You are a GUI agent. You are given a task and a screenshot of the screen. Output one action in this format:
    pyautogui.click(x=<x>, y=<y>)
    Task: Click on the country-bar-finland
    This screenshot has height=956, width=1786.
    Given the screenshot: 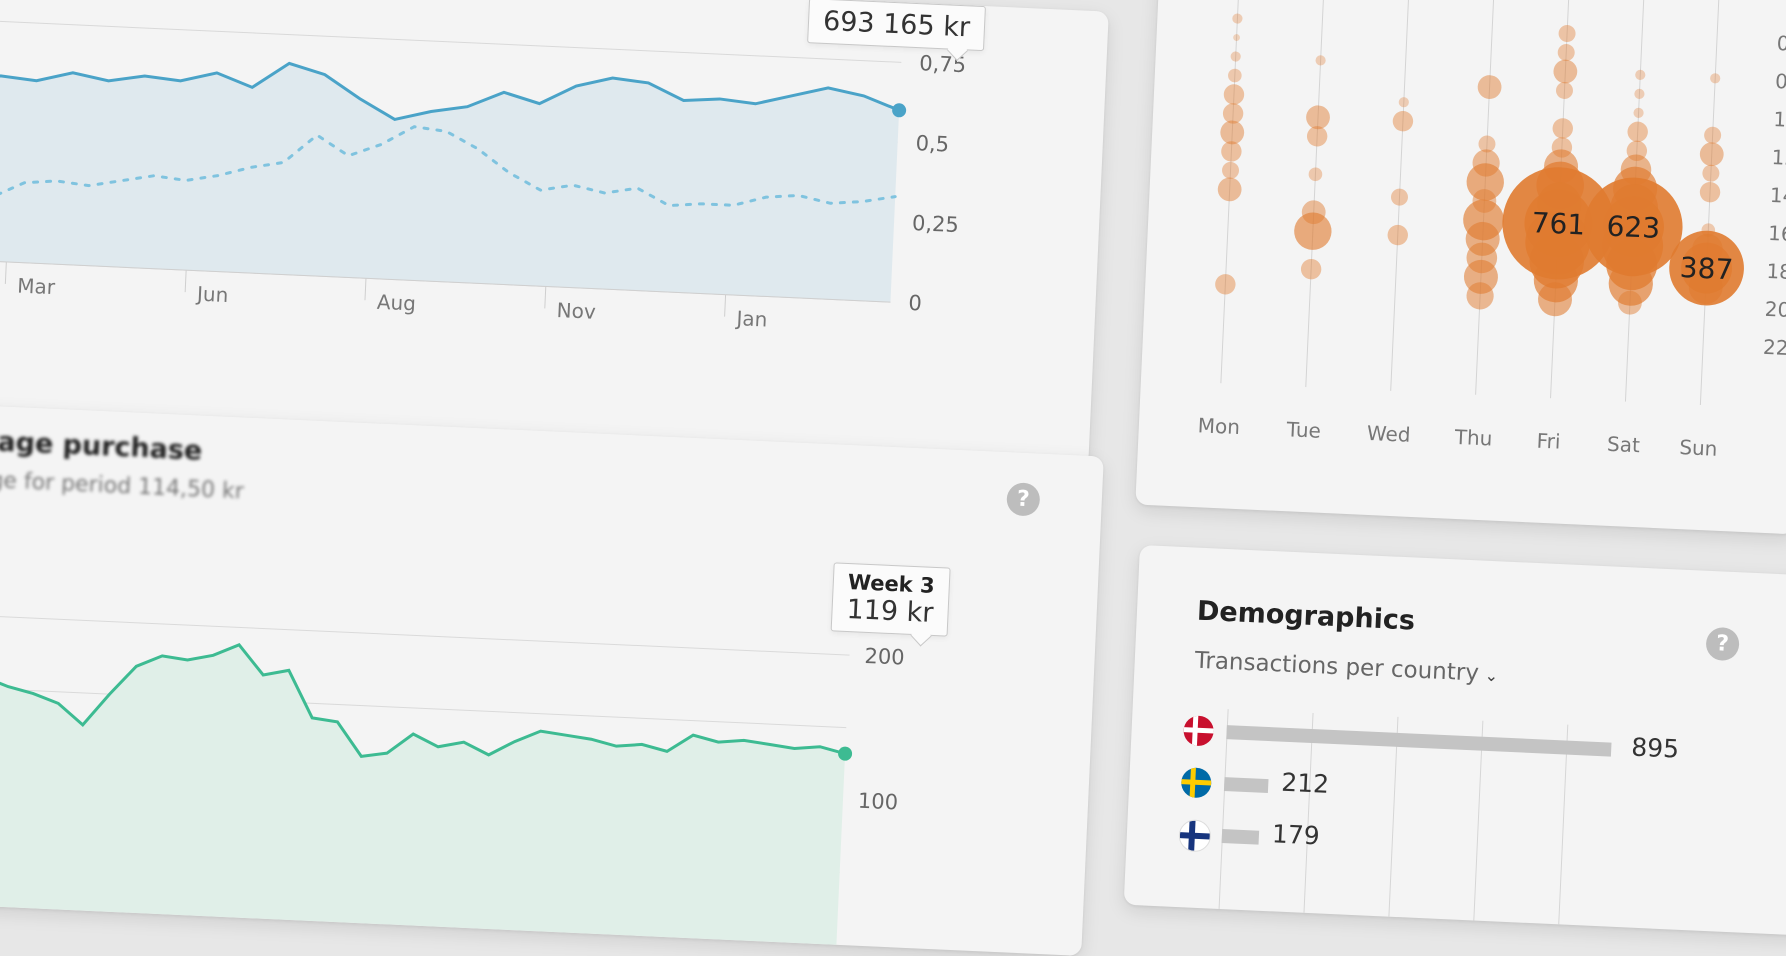 What is the action you would take?
    pyautogui.click(x=1240, y=837)
    